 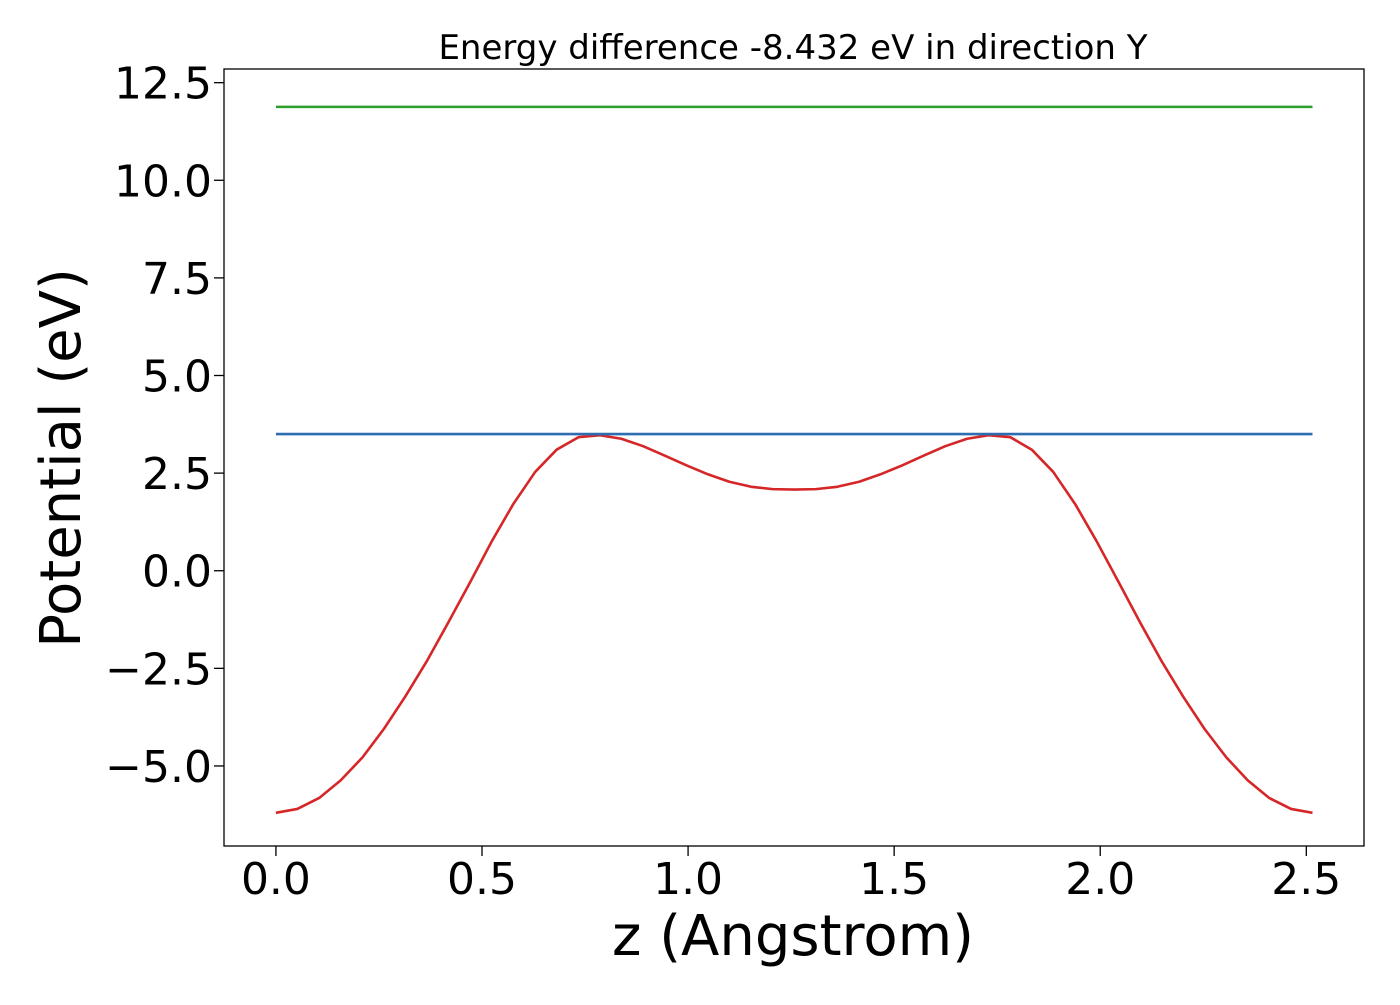 What do you see at coordinates (177, 572) in the screenshot?
I see `y-tick-label-2: 0.0` at bounding box center [177, 572].